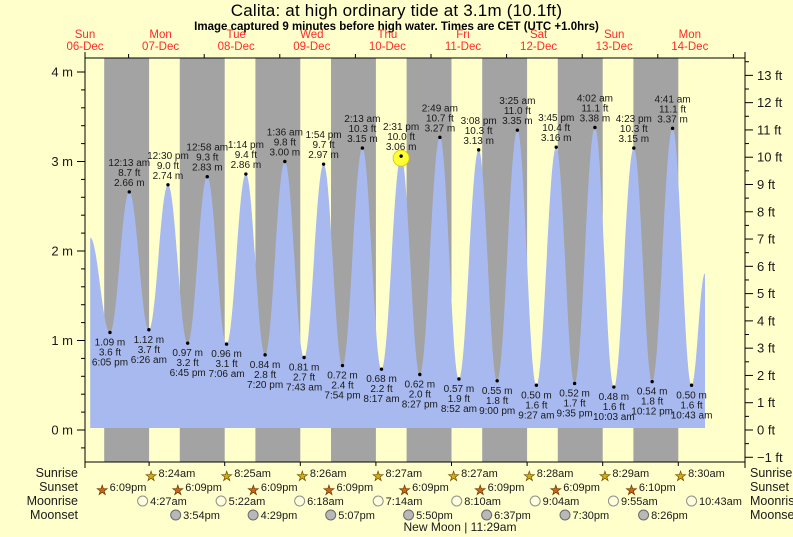 This screenshot has height=537, width=793. I want to click on ft-axis-label: 1 ft, so click(766, 402).